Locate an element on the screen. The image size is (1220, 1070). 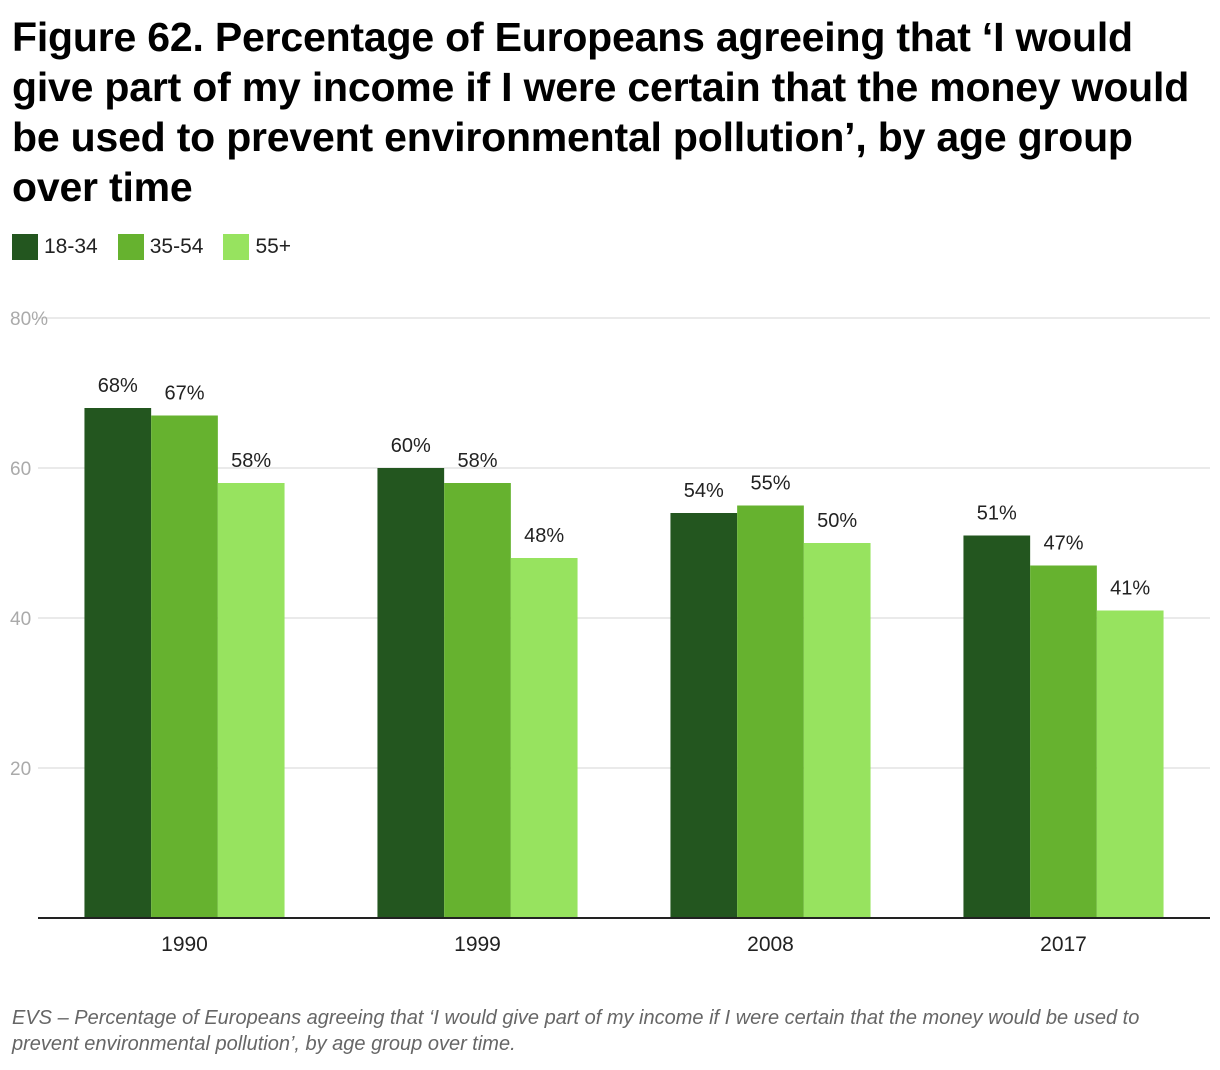
data-label-2017-18-34: 51% is located at coordinates (997, 514).